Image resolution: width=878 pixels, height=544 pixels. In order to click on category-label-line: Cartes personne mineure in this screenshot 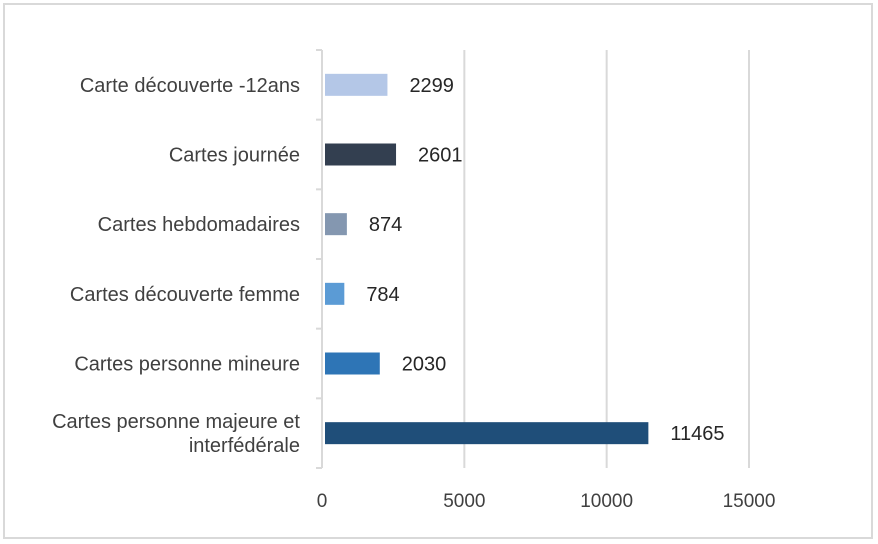, I will do `click(187, 365)`.